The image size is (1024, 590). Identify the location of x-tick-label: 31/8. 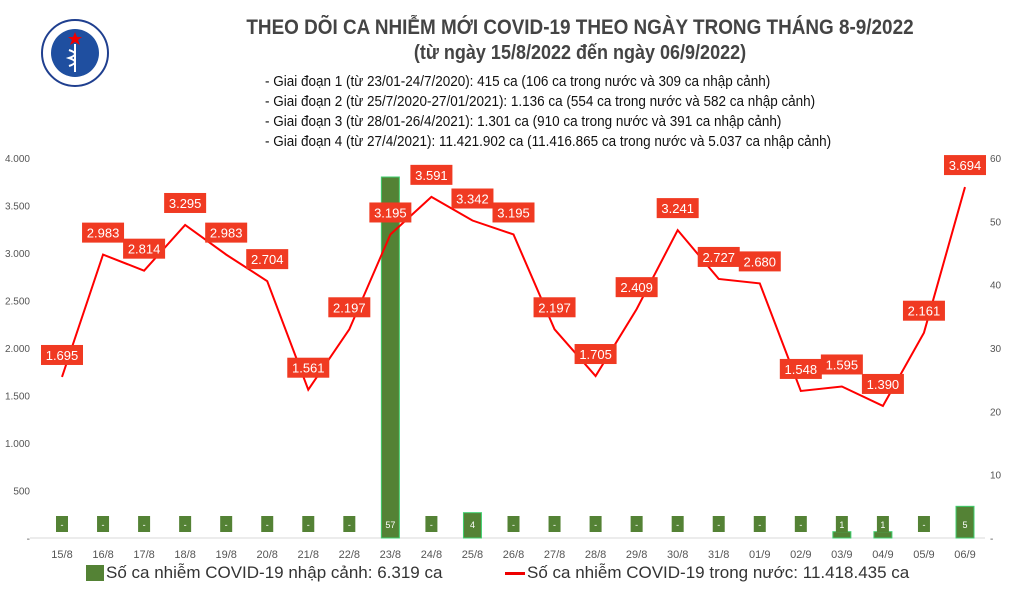
(718, 555).